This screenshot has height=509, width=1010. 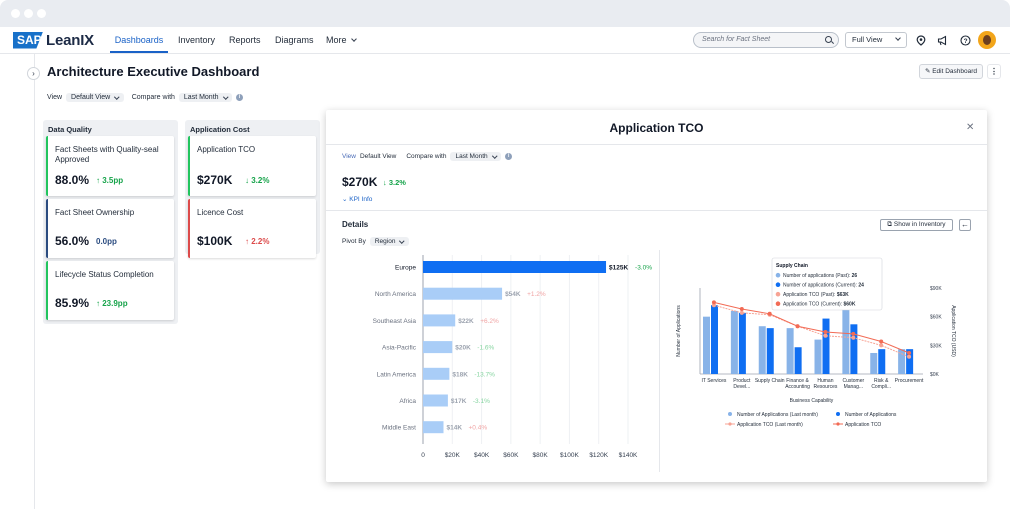 I want to click on browser-chrome, so click(x=505, y=13).